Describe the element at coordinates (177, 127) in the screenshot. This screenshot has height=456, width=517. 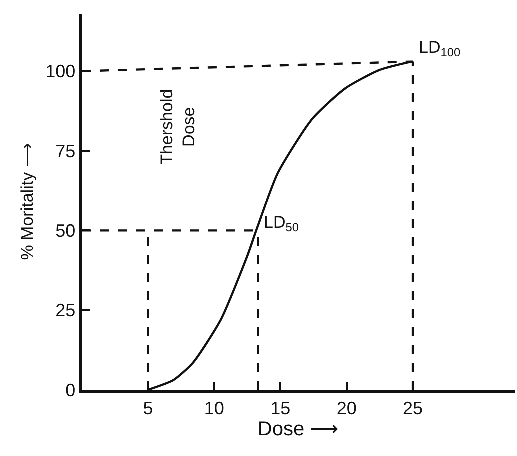
I see `annotation: Thershold Dose` at that location.